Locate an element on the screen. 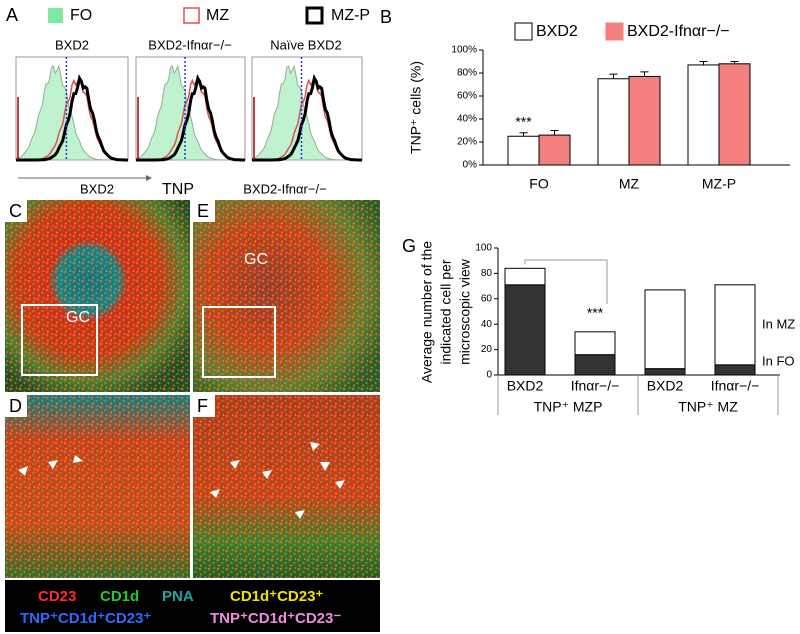  histograms is located at coordinates (189, 109).